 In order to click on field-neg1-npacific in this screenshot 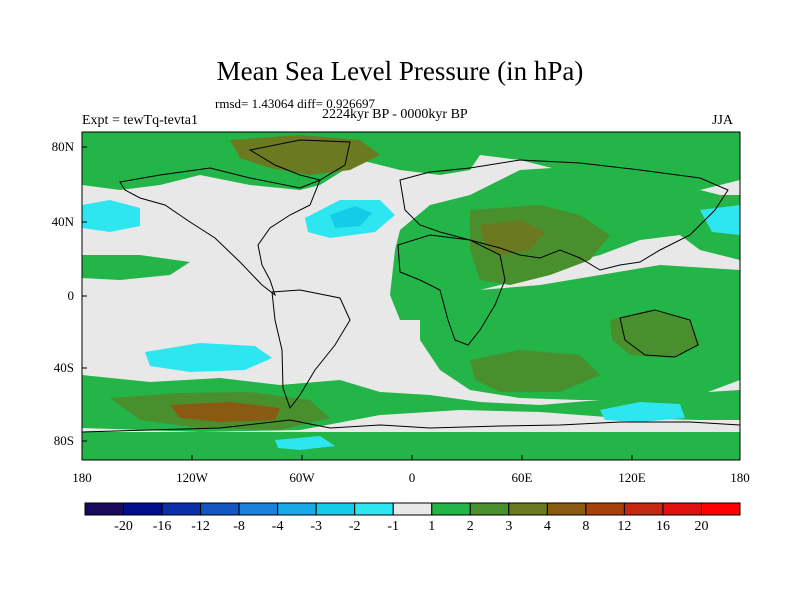, I will do `click(111, 216)`.